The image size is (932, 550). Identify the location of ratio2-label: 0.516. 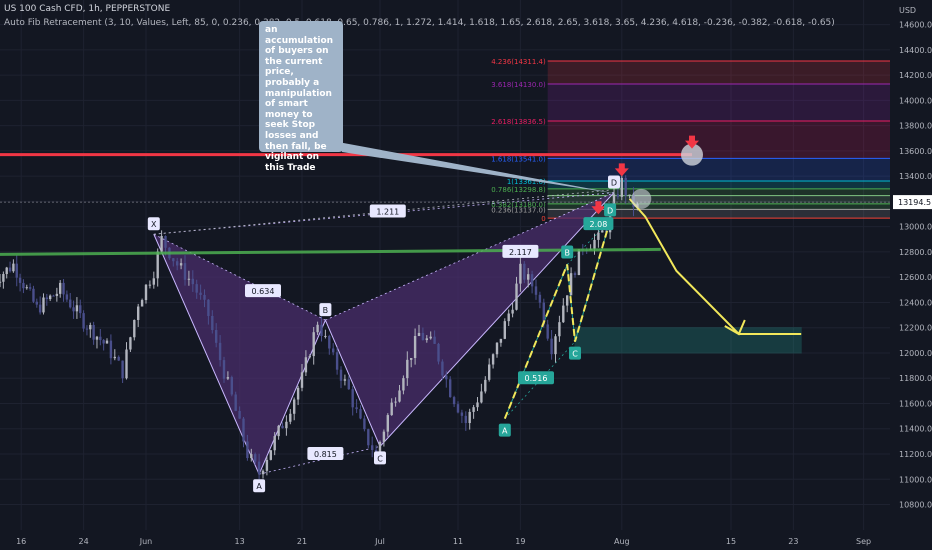
(536, 378).